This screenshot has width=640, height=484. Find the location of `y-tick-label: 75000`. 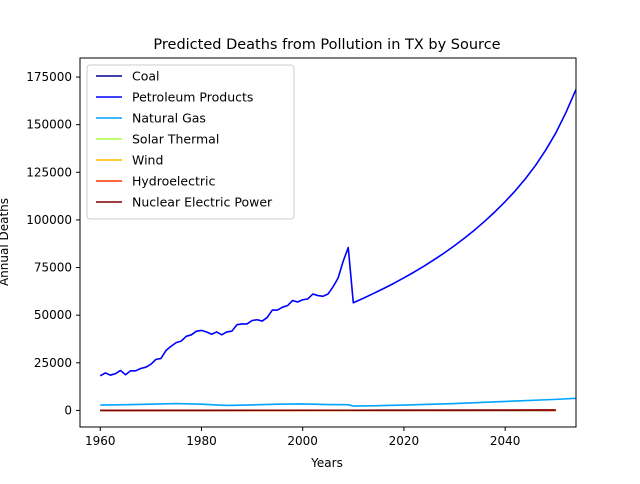

y-tick-label: 75000 is located at coordinates (53, 268).